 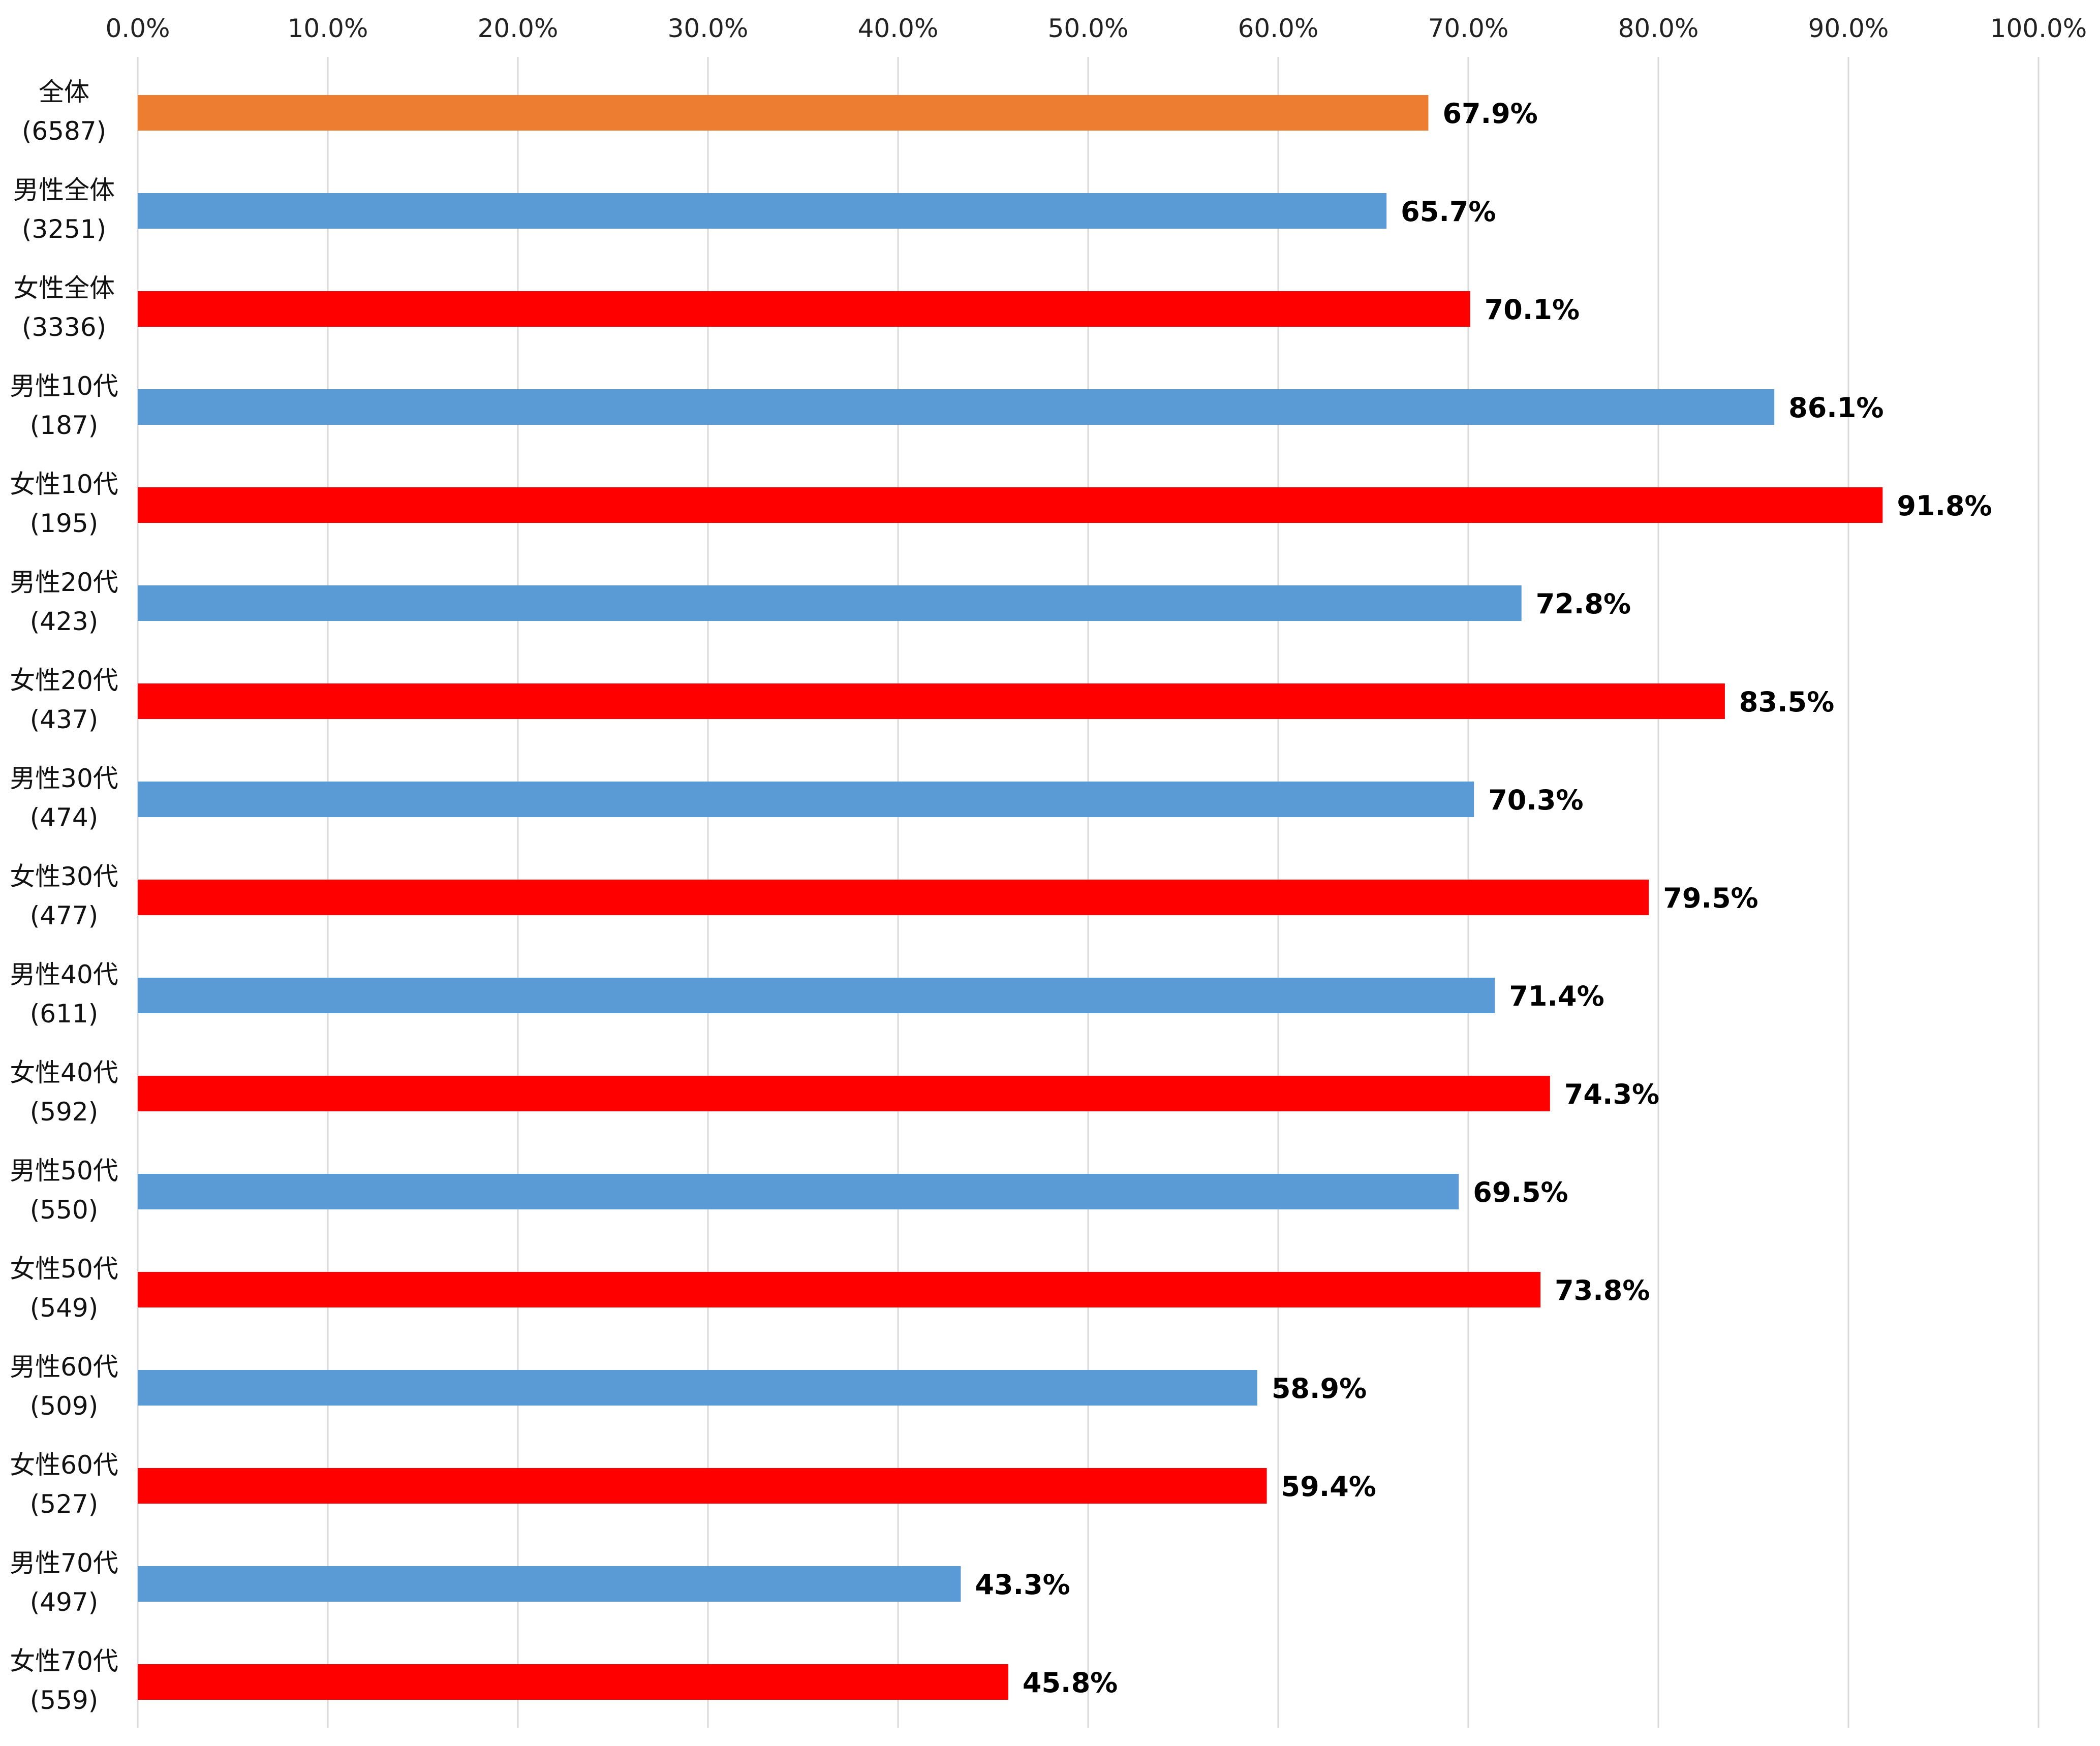 What do you see at coordinates (1584, 604) in the screenshot?
I see `data-label: 72.8%` at bounding box center [1584, 604].